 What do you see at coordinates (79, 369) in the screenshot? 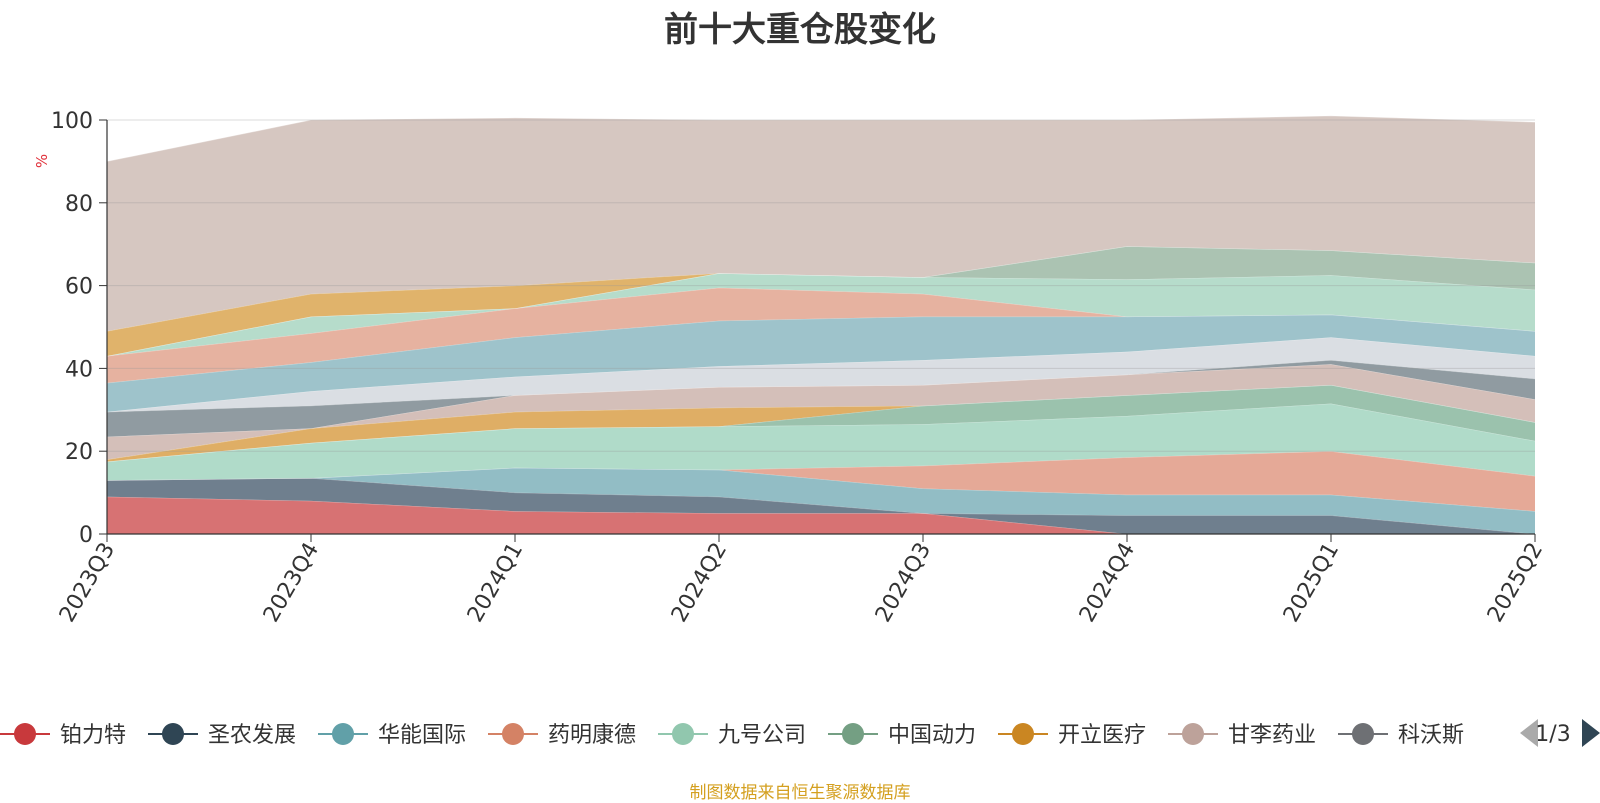
I see `y-tick-label: 40` at bounding box center [79, 369].